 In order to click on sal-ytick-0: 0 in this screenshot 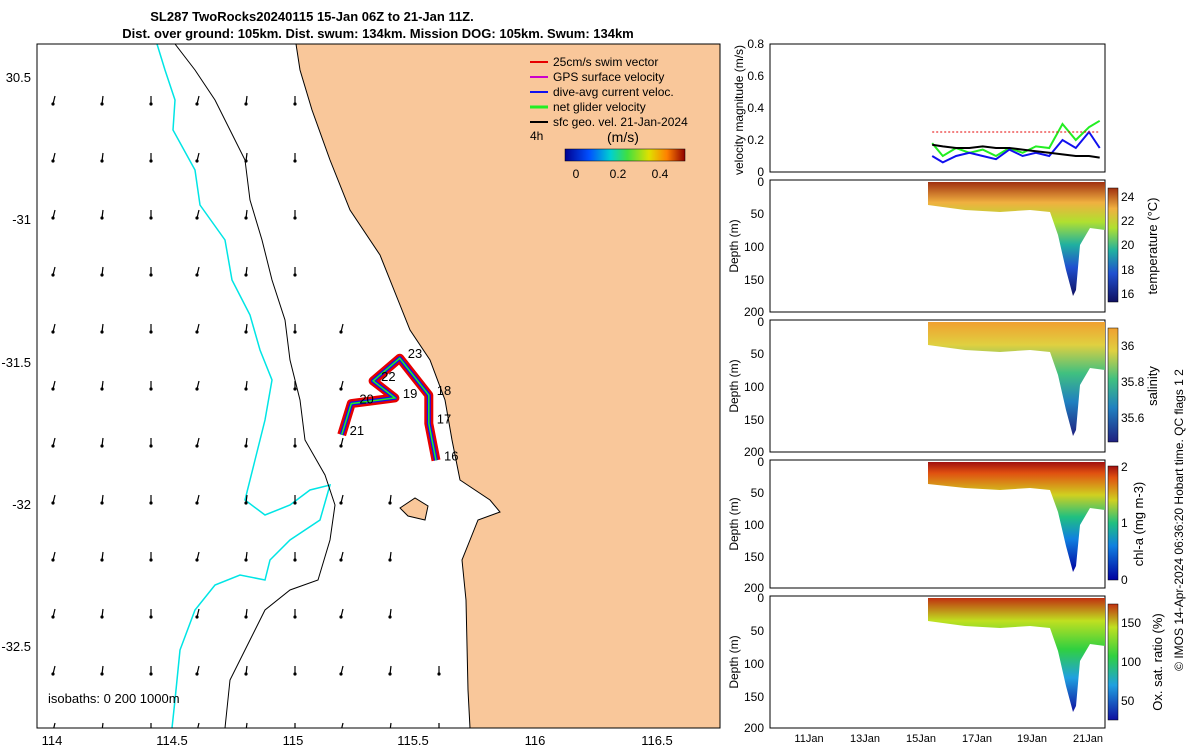, I will do `click(760, 322)`.